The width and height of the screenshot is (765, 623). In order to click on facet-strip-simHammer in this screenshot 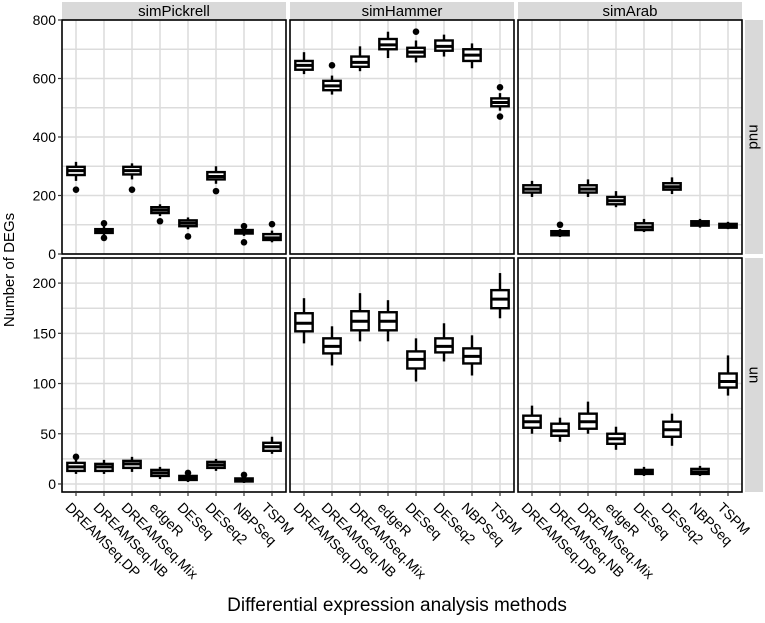, I will do `click(402, 11)`.